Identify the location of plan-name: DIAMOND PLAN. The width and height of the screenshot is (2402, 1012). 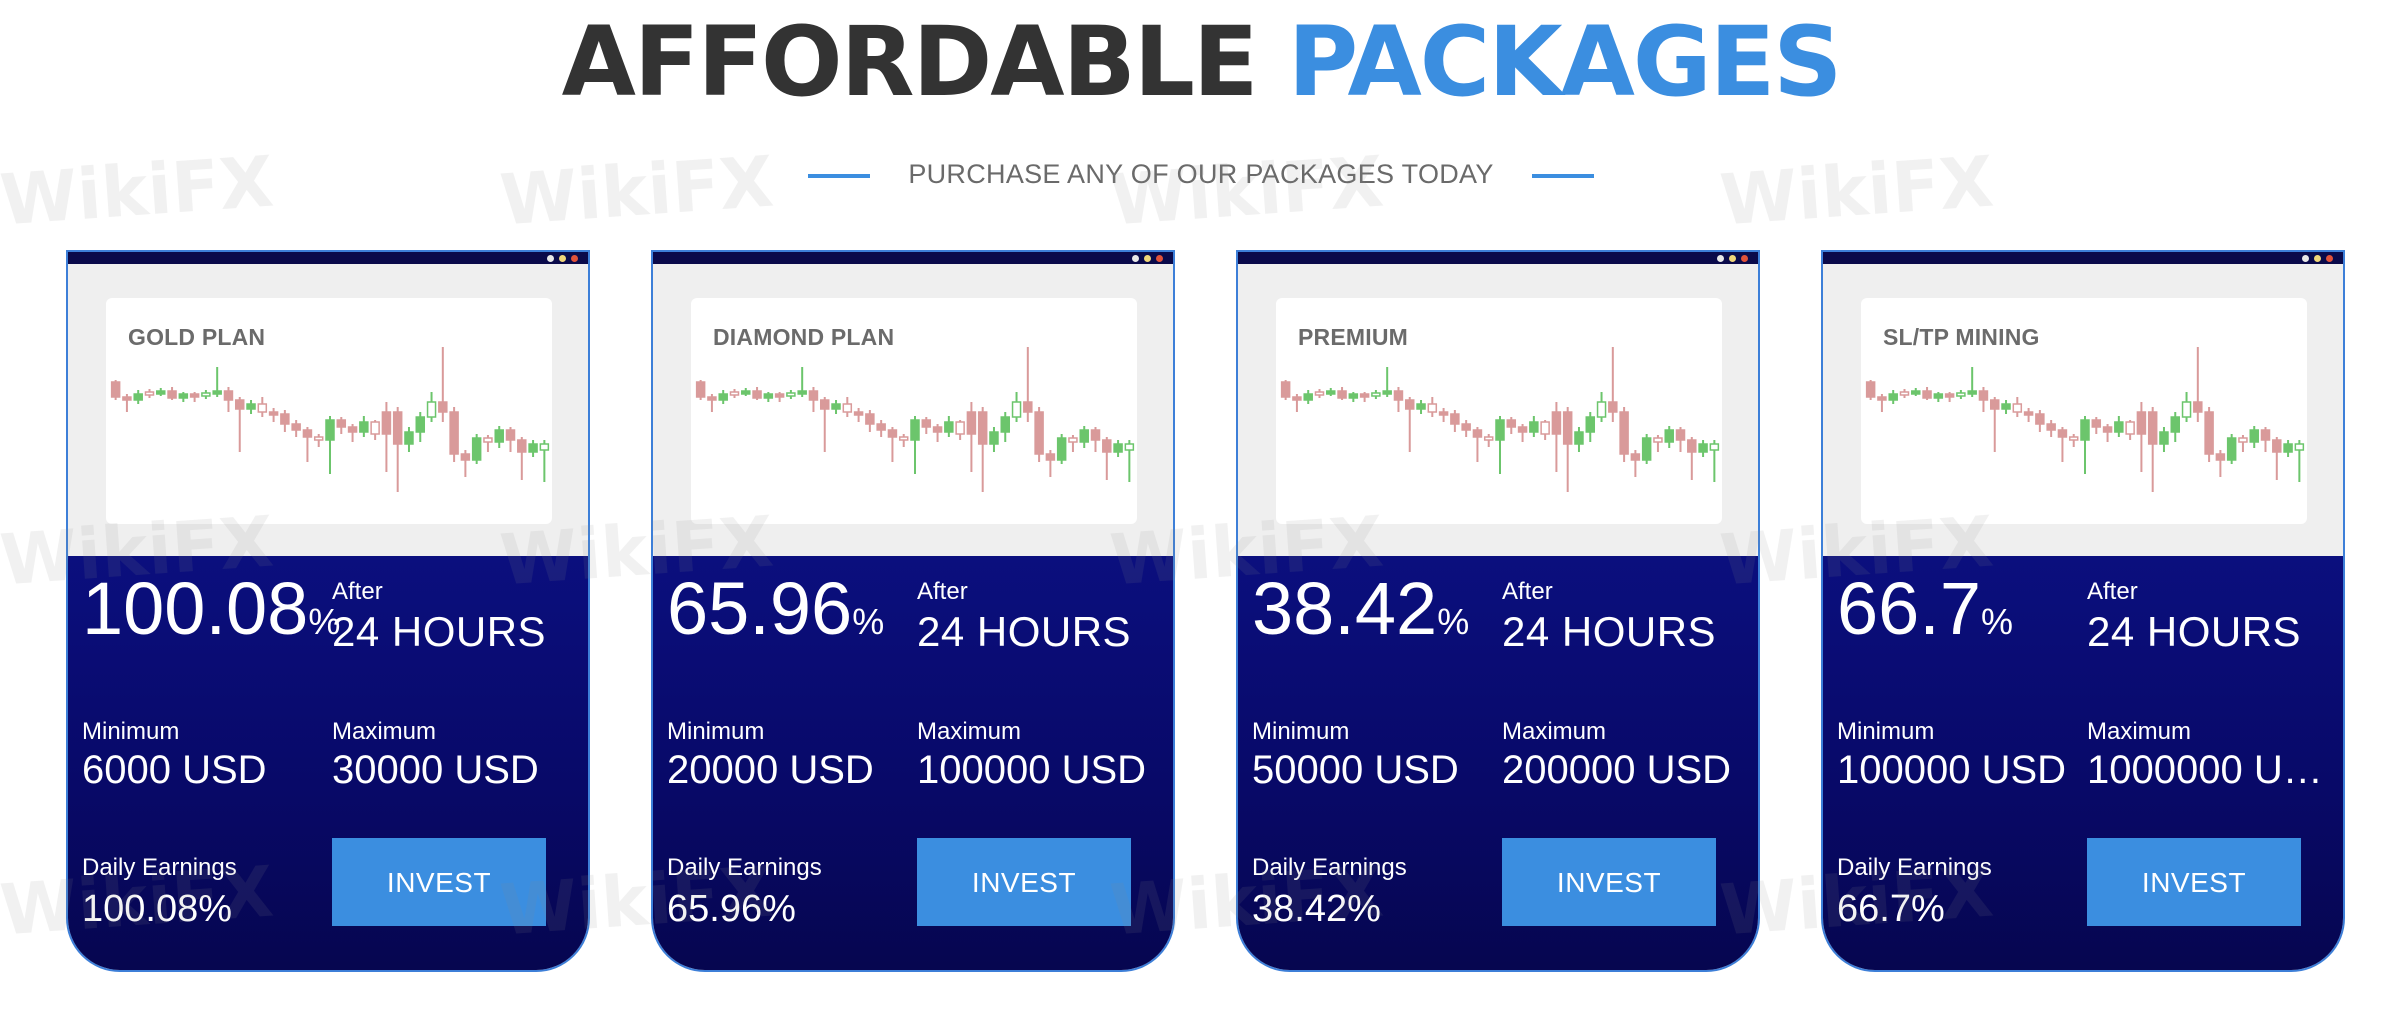
(804, 337).